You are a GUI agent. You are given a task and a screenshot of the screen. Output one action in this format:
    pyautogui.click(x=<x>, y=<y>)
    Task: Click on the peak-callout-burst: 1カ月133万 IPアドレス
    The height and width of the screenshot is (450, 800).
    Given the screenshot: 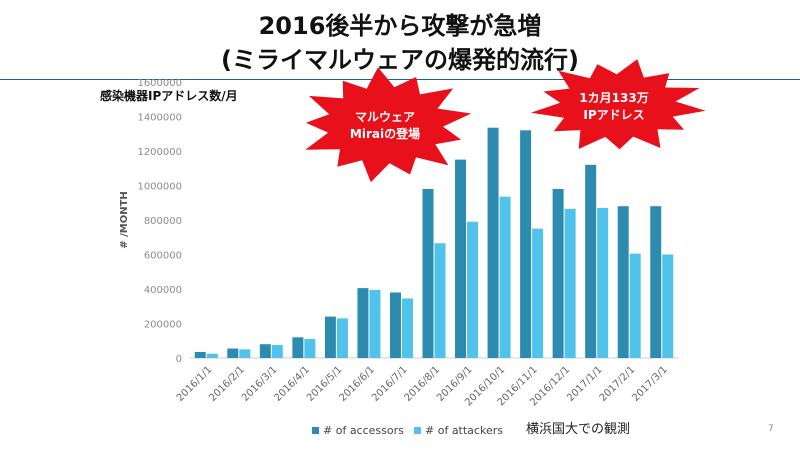 What is the action you would take?
    pyautogui.click(x=618, y=104)
    